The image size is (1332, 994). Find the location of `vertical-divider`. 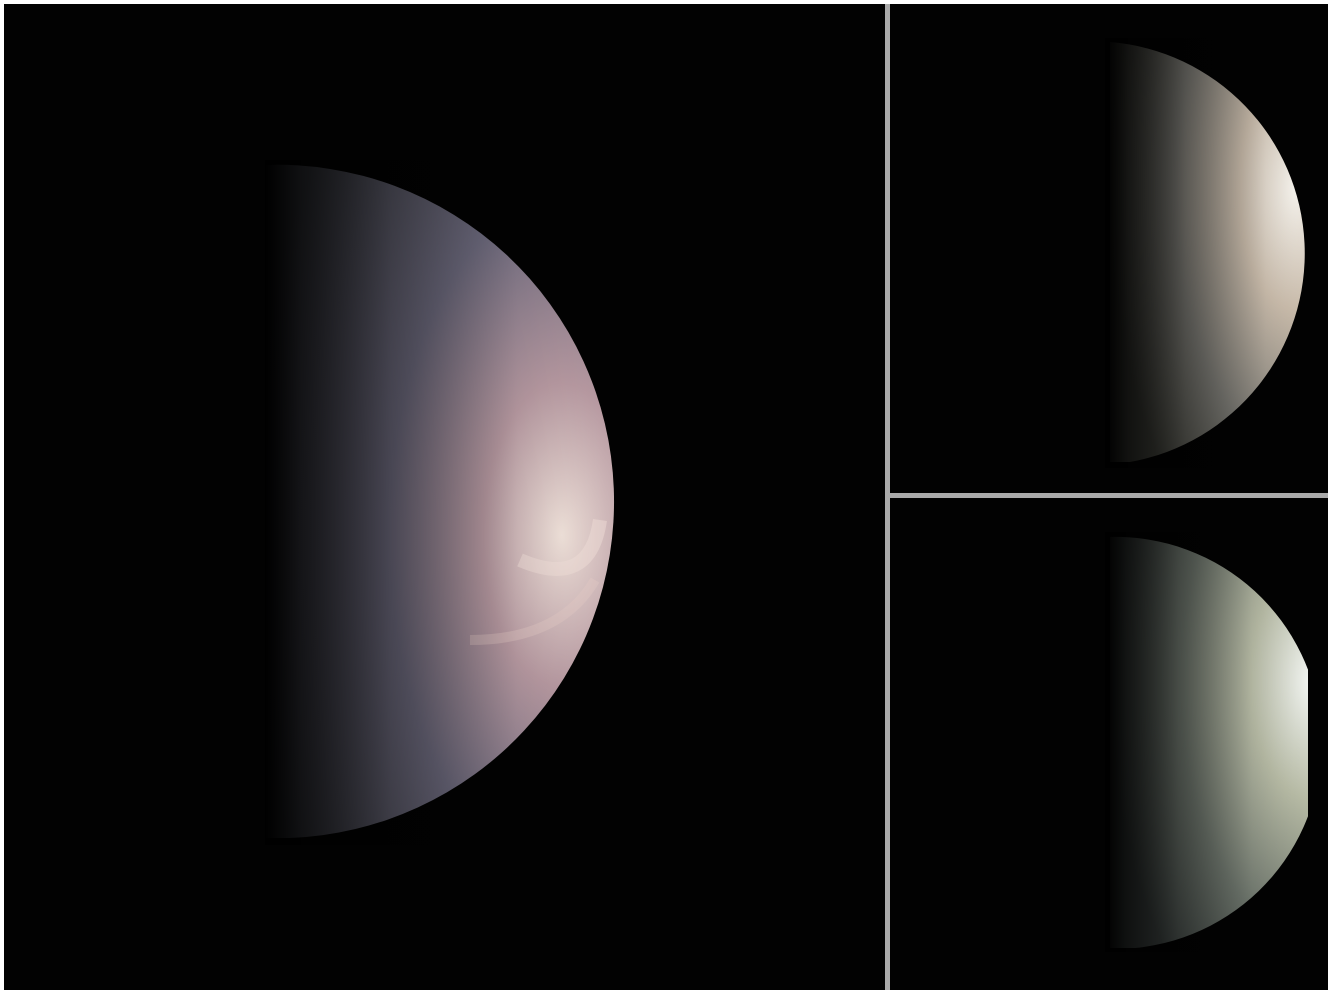

vertical-divider is located at coordinates (887, 497).